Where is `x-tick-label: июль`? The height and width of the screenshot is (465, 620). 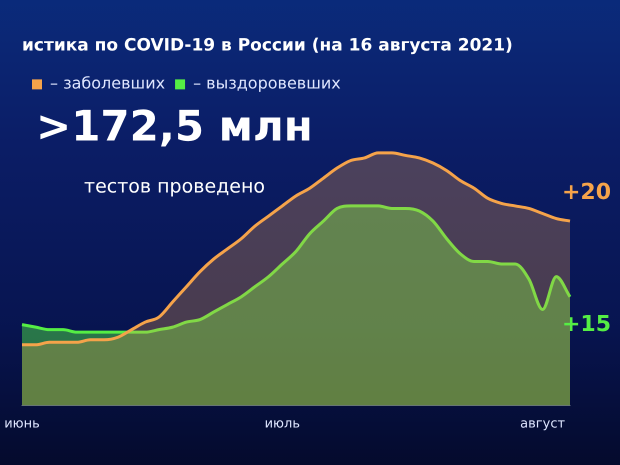
x-tick-label: июль is located at coordinates (282, 424).